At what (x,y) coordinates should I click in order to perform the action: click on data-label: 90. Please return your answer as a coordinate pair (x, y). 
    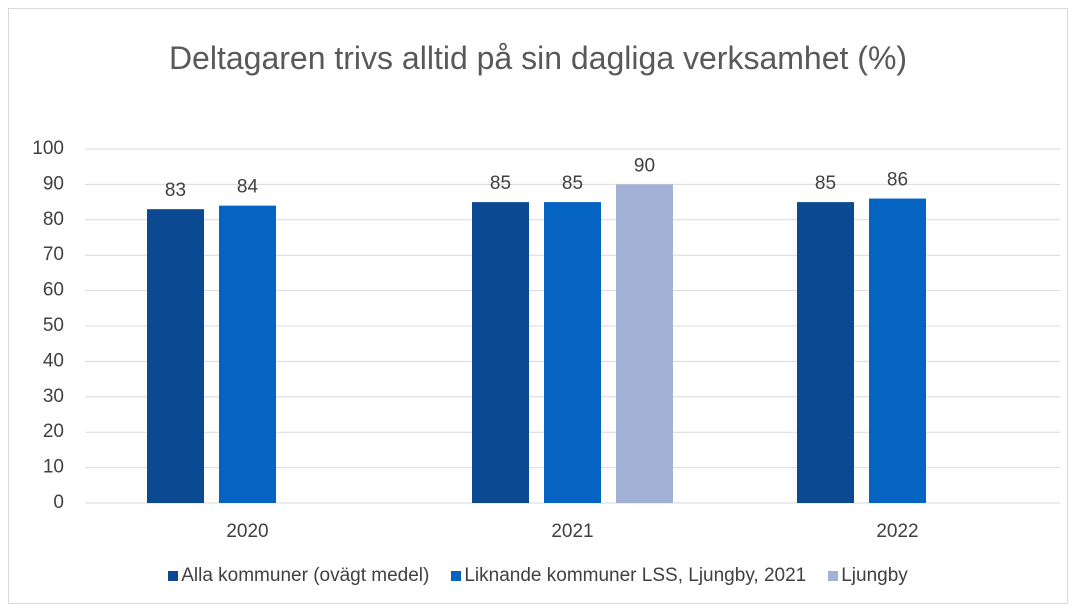
    Looking at the image, I should click on (644, 165).